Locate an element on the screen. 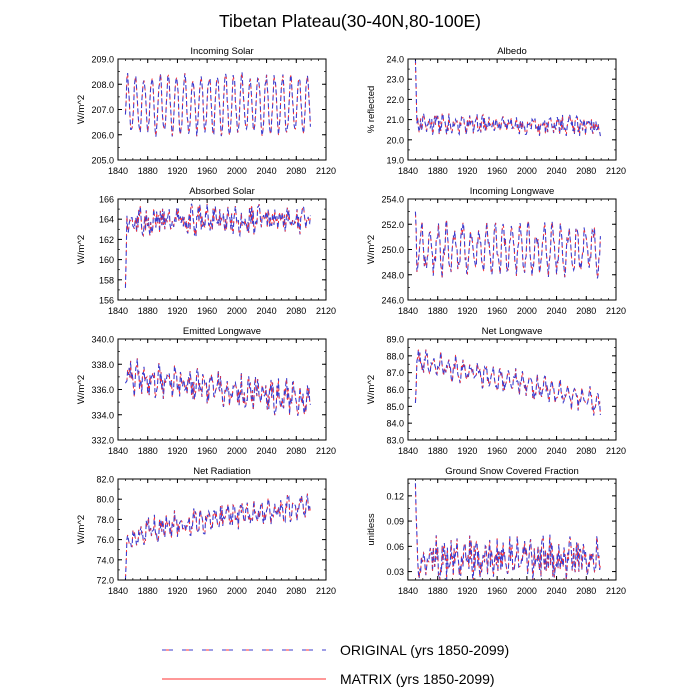  panel-title: Absorbed Solar is located at coordinates (221, 191).